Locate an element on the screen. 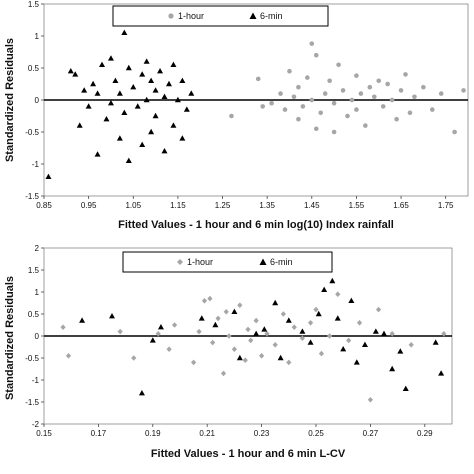  chart-1-legend-1hour-marker is located at coordinates (171, 16).